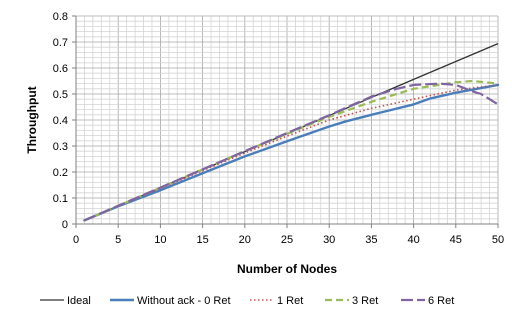 Image resolution: width=512 pixels, height=325 pixels. Describe the element at coordinates (329, 240) in the screenshot. I see `x-tick-label: 30` at that location.